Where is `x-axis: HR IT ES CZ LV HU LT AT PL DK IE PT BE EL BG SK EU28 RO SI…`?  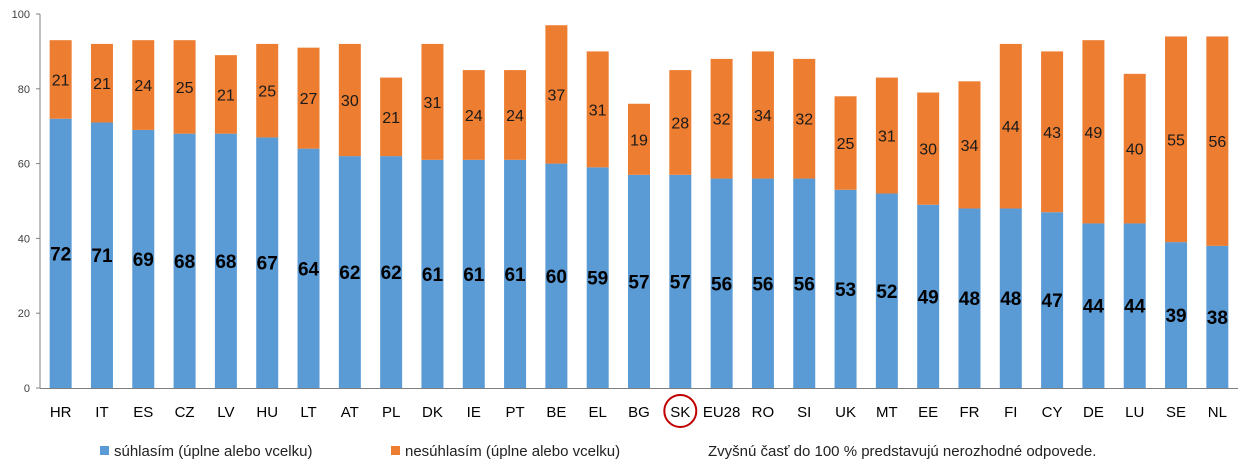 x-axis: HR IT ES CZ LV HU LT AT PL DK IE PT BE EL BG SK EU28 RO SI… is located at coordinates (639, 408).